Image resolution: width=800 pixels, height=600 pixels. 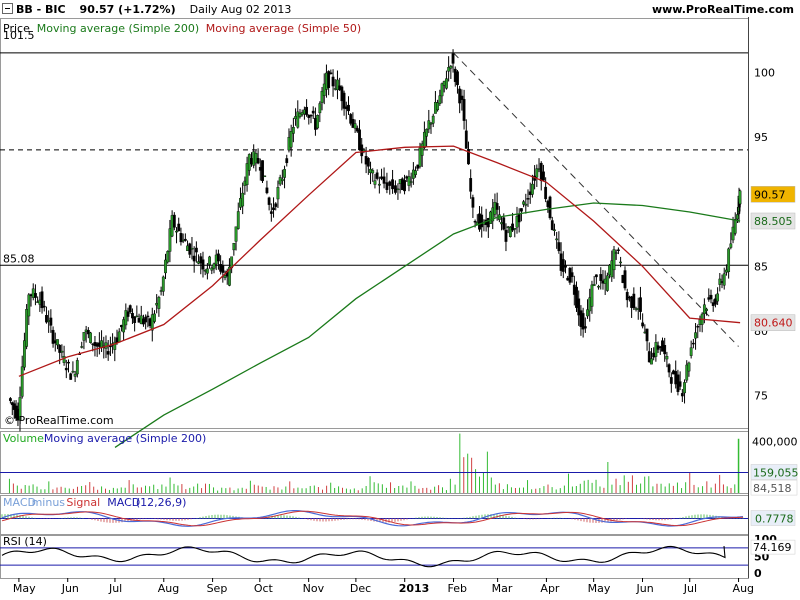 I want to click on watermark: © ProRealTime.com, so click(x=59, y=420).